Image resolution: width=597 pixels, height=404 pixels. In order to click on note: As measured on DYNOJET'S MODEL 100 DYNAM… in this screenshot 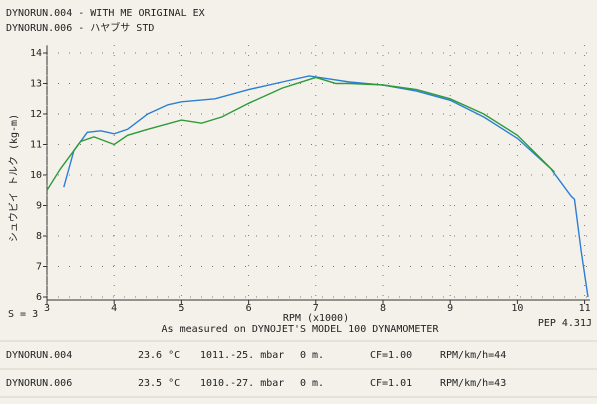, I will do `click(301, 329)`.